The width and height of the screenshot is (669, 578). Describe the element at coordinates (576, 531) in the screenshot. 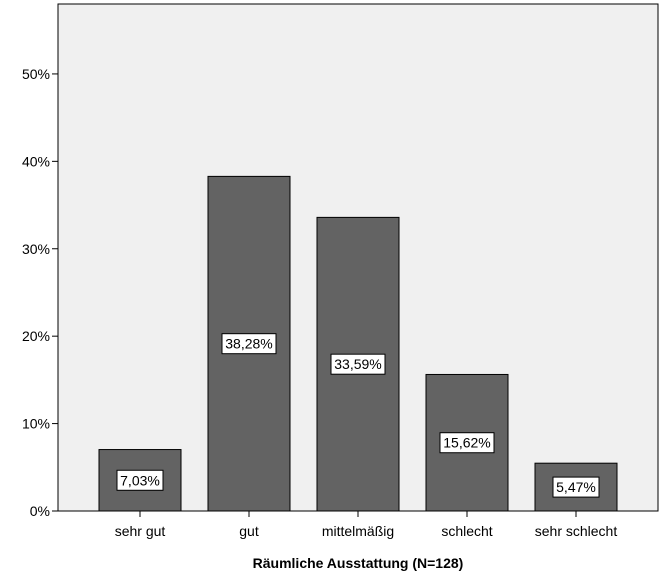

I see `x-tick-label: sehr schlecht` at that location.